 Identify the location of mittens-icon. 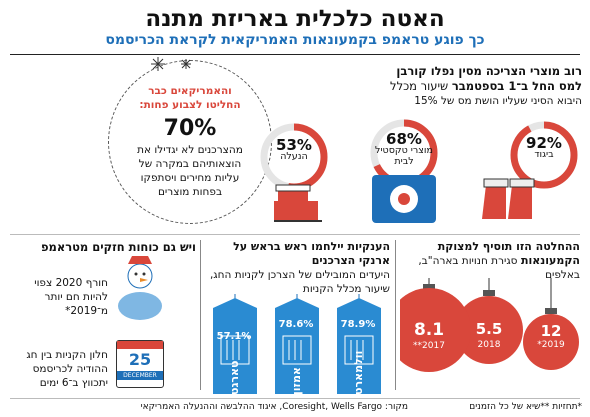
(508, 198).